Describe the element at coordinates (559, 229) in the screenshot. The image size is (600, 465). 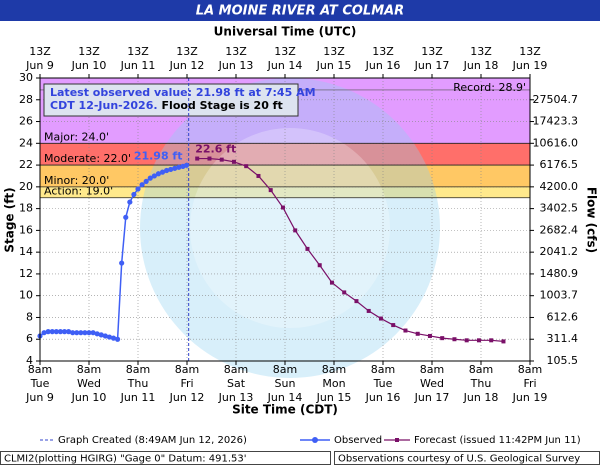
I see `y2-tick-label: 2682.4` at that location.